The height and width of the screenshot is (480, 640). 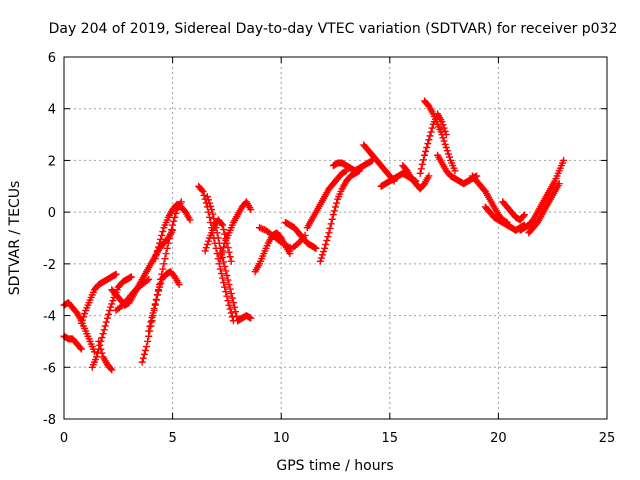 What do you see at coordinates (49, 239) in the screenshot?
I see `y-tick-labels: 6 4 2 0 -2 -4 -6 -8` at bounding box center [49, 239].